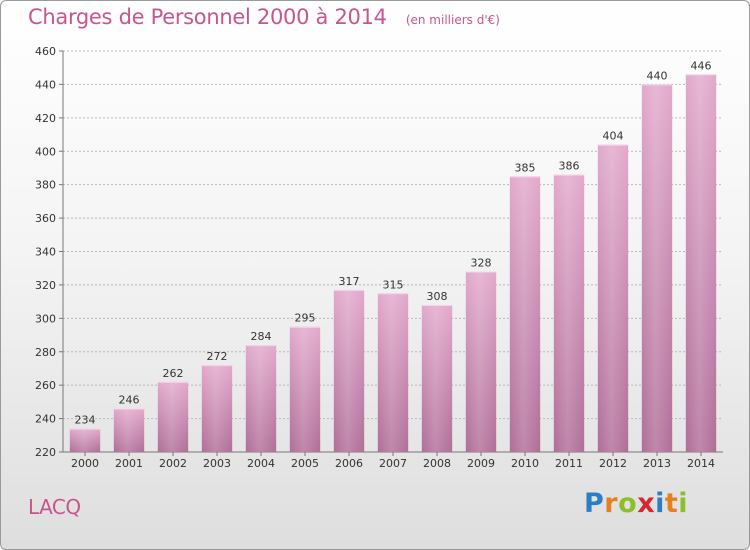  What do you see at coordinates (657, 463) in the screenshot?
I see `x-tick-label: 2013` at bounding box center [657, 463].